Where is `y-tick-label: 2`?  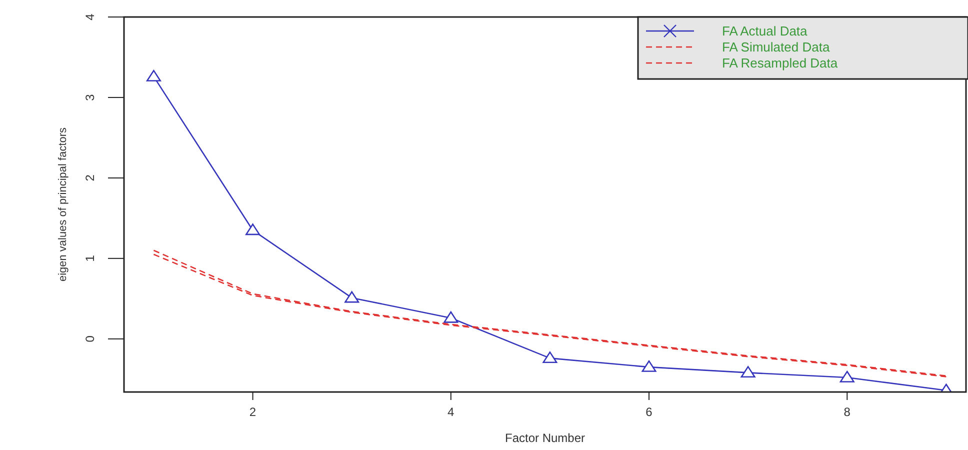 y-tick-label: 2 is located at coordinates (90, 178).